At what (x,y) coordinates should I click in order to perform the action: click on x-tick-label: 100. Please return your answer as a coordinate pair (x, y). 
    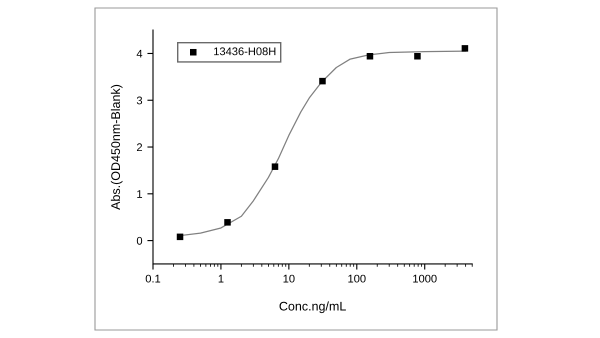
    Looking at the image, I should click on (357, 278).